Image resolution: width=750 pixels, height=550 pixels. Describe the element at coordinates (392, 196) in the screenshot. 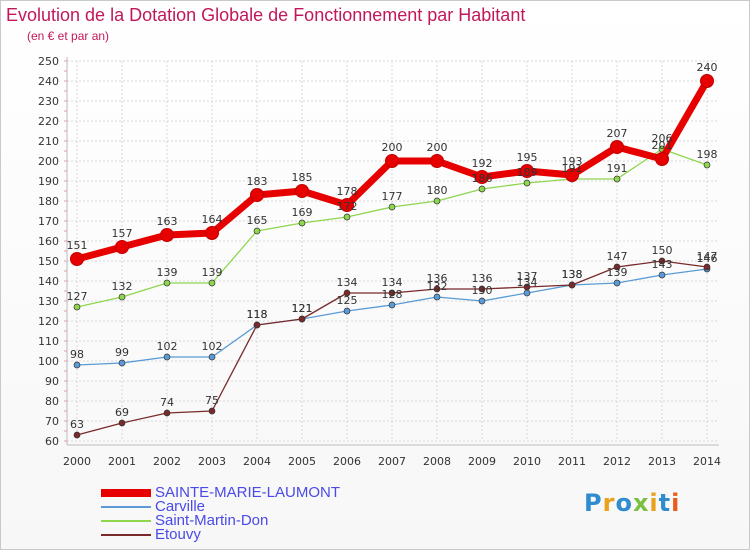

I see `data-label-saint-martin-don: 177` at that location.